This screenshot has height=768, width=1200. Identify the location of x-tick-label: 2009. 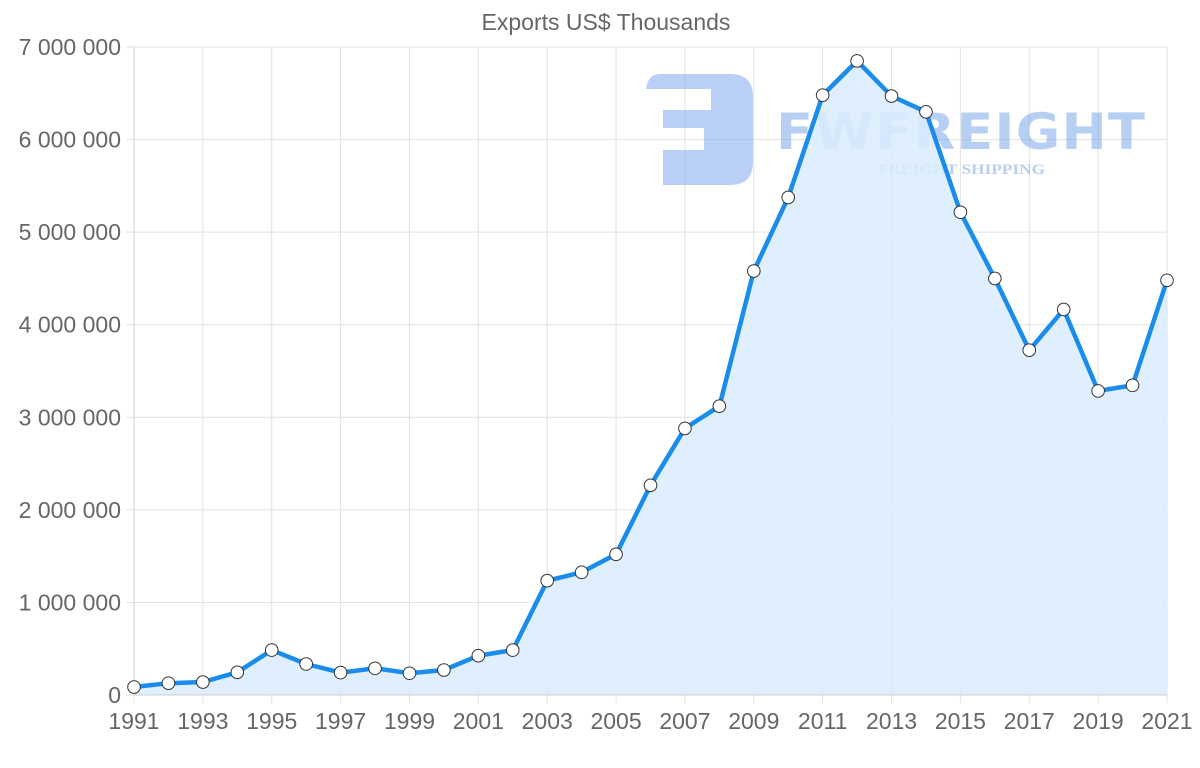
(753, 721).